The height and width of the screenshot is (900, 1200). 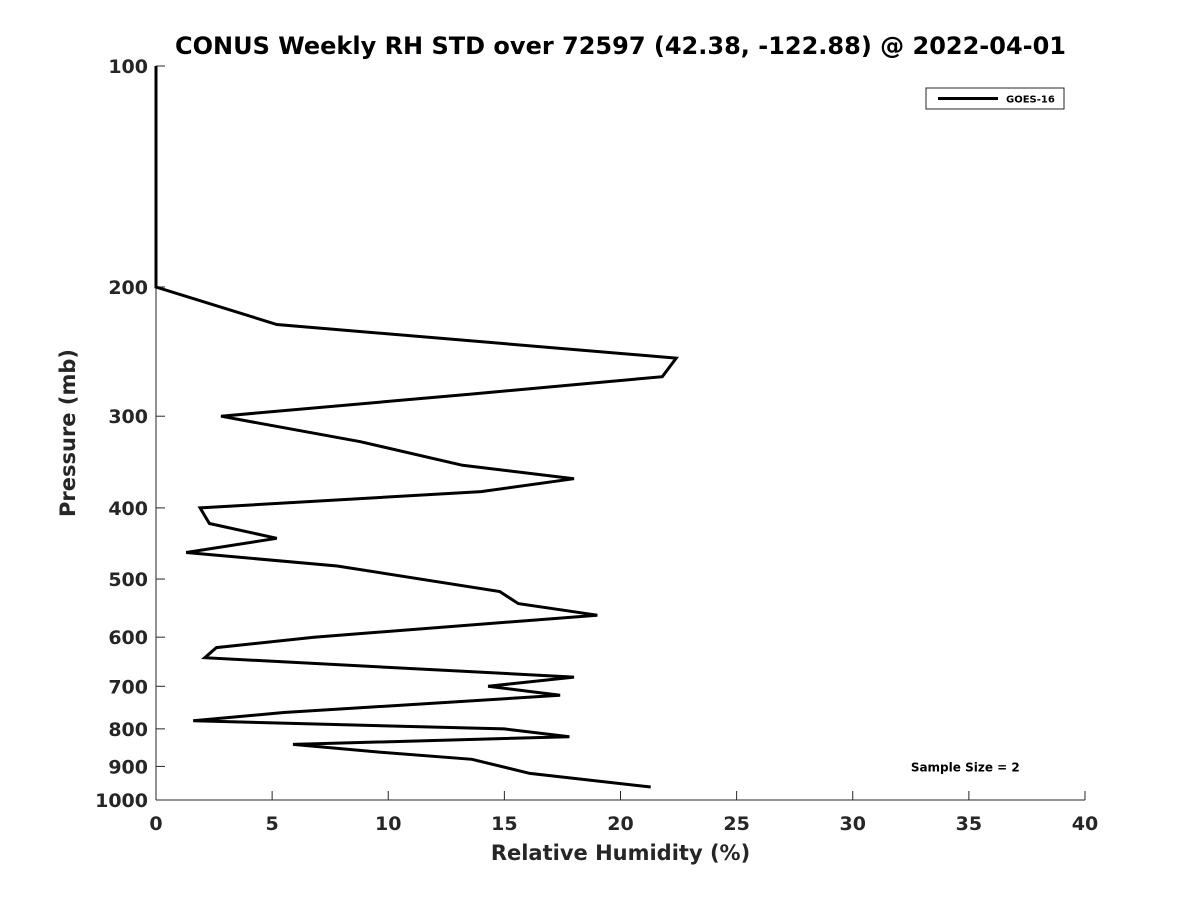 What do you see at coordinates (736, 824) in the screenshot?
I see `x-tick-label: 25` at bounding box center [736, 824].